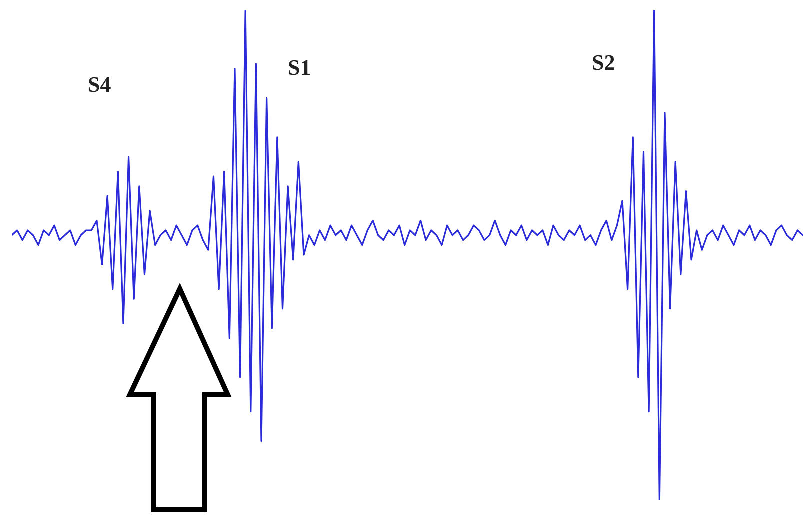  What do you see at coordinates (604, 63) in the screenshot?
I see `annotation: S2` at bounding box center [604, 63].